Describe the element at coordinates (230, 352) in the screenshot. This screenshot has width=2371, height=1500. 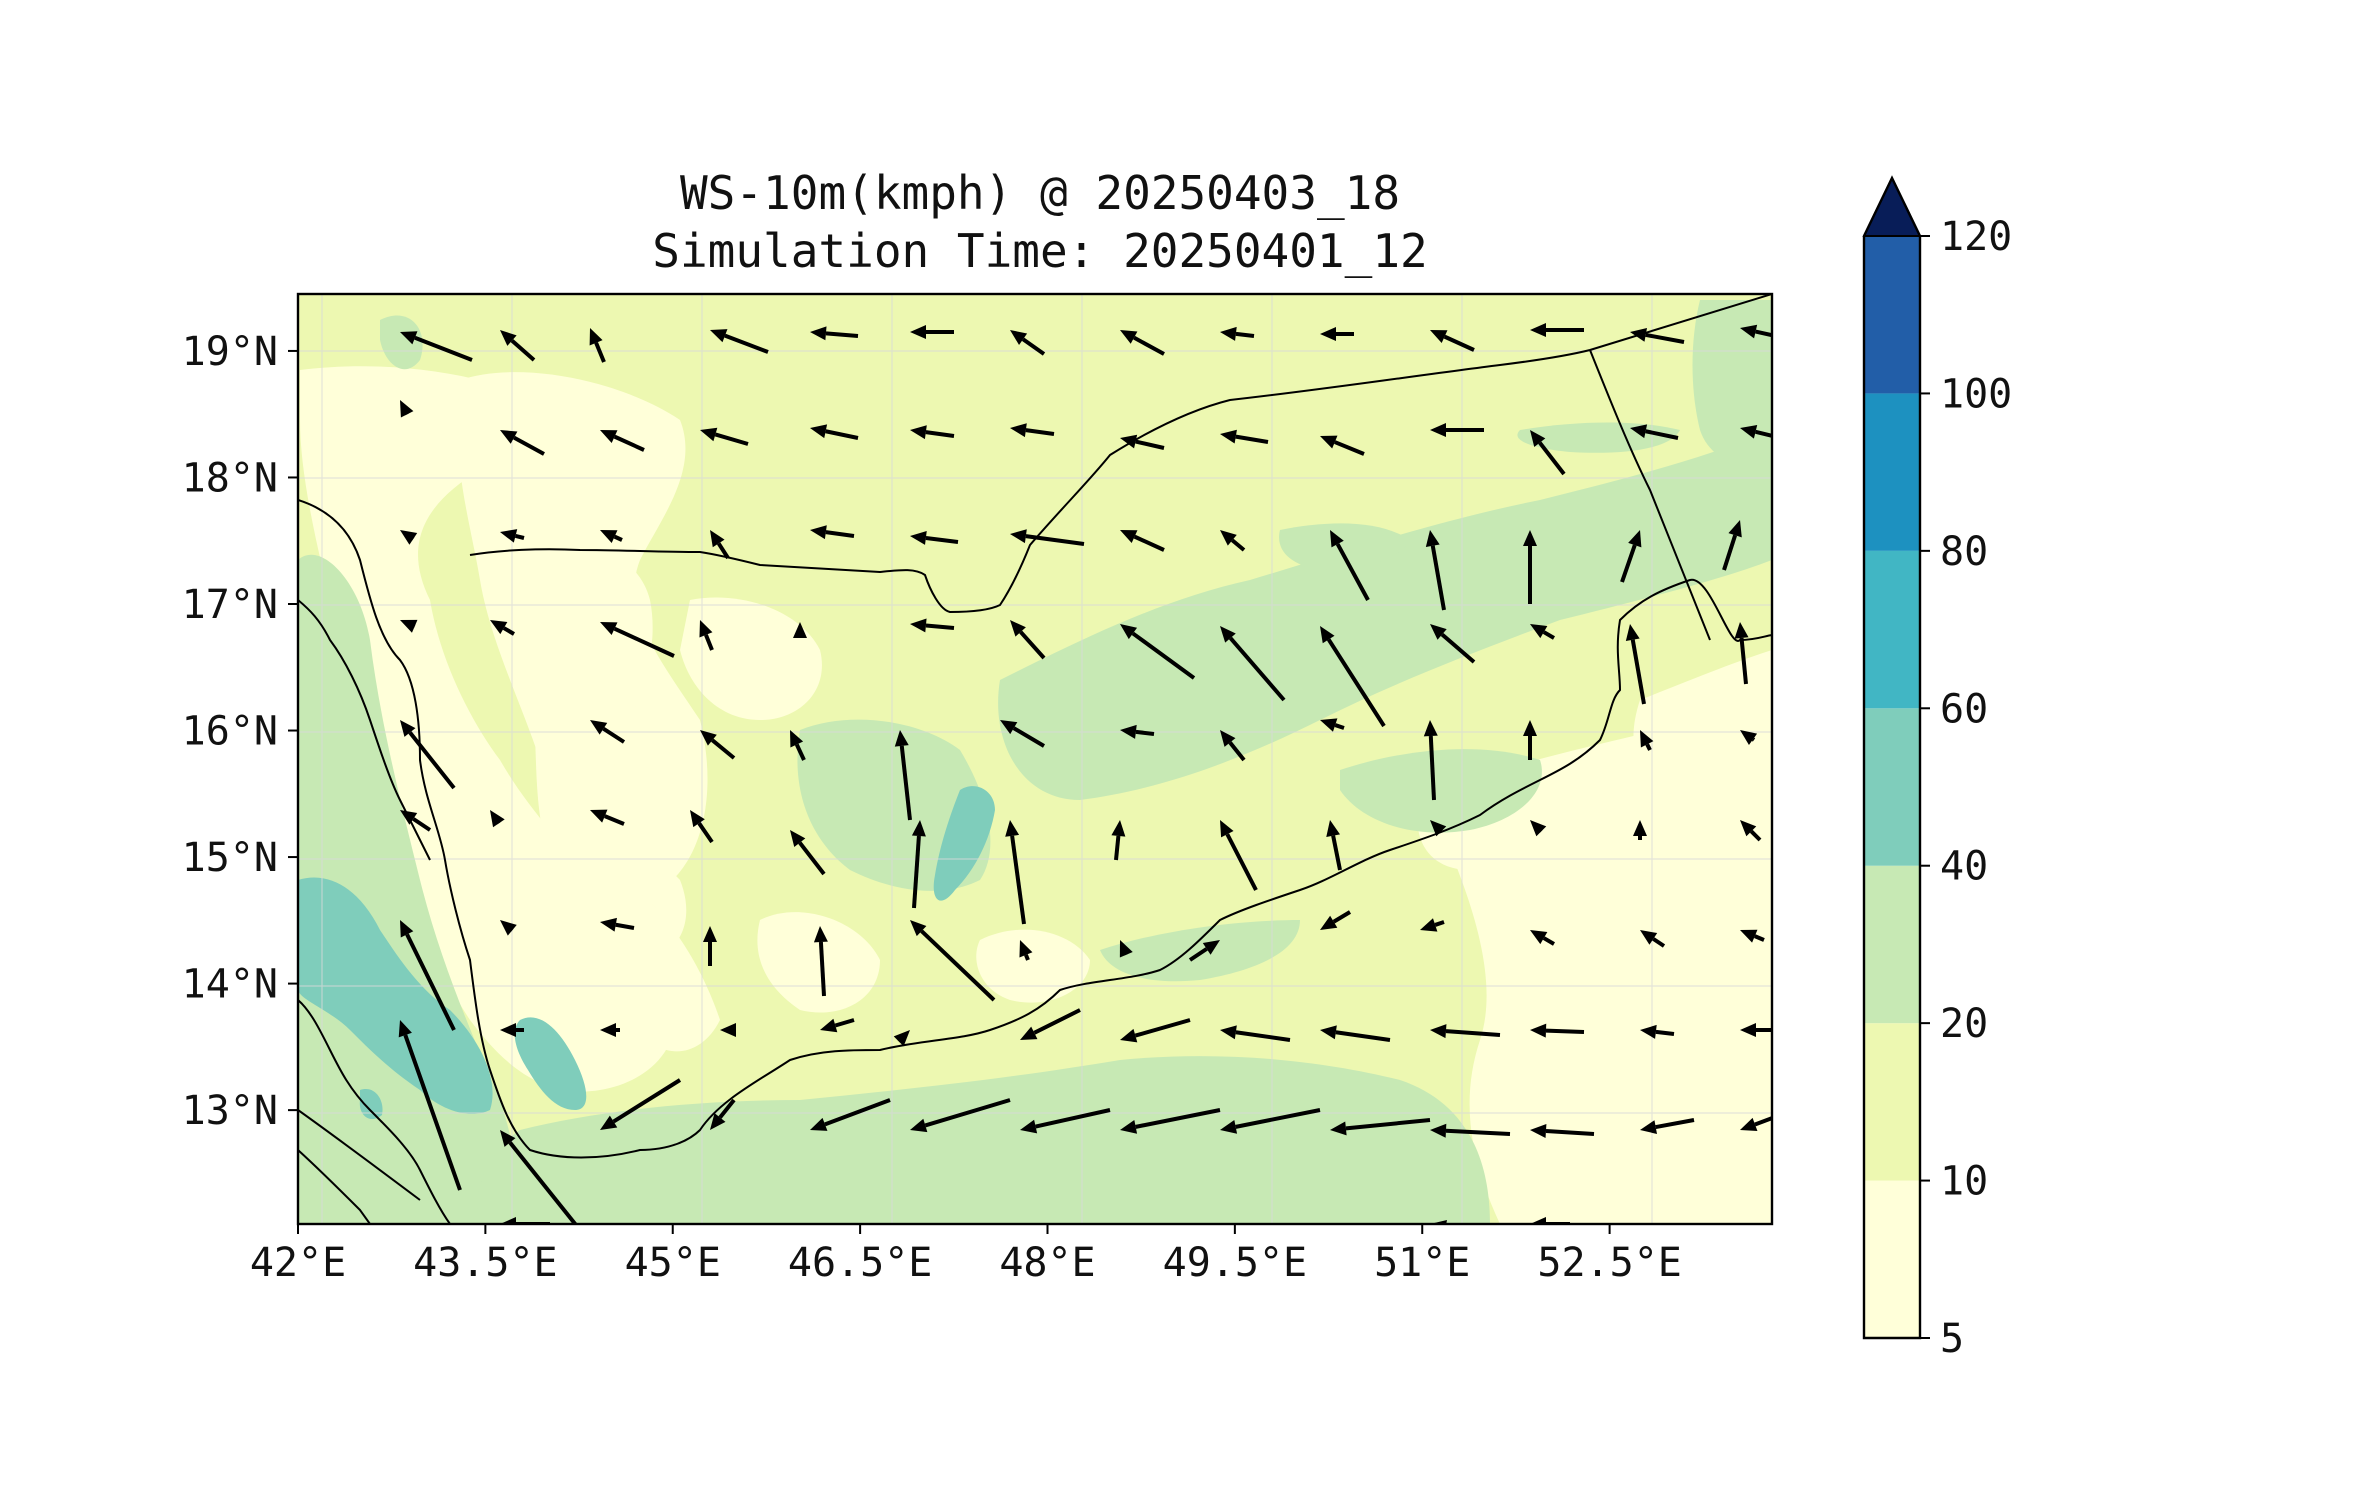
I see `y-tick-label: 19°N` at that location.